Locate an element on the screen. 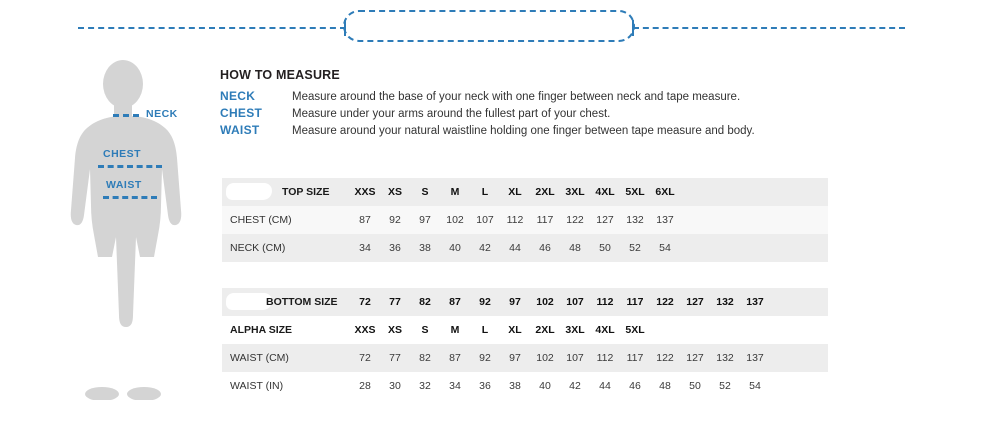 This screenshot has height=434, width=1000. row-label-neck-cm: NECK (CM) is located at coordinates (258, 248).